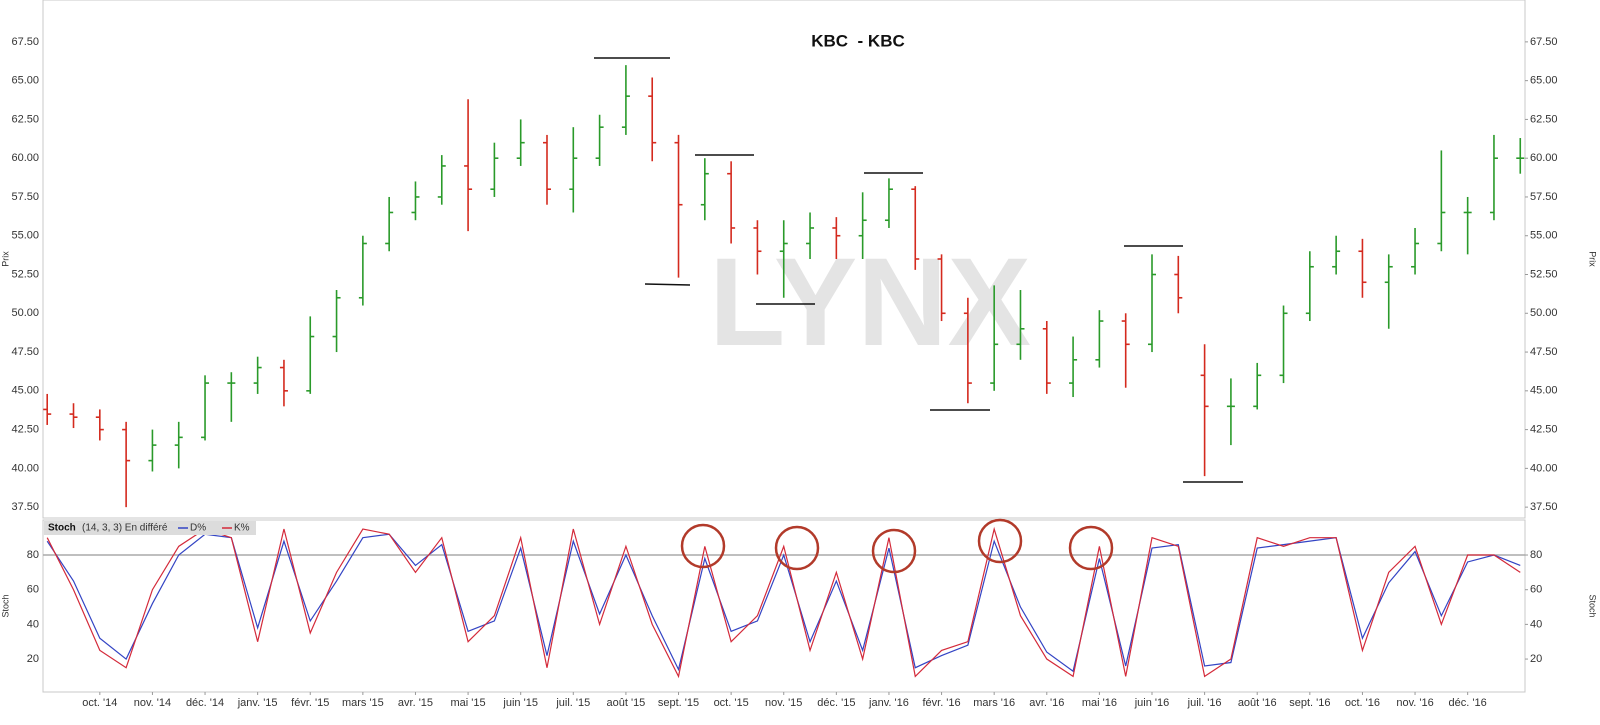 This screenshot has width=1600, height=725. Describe the element at coordinates (257, 703) in the screenshot. I see `x-tick-label: janv. '15` at that location.